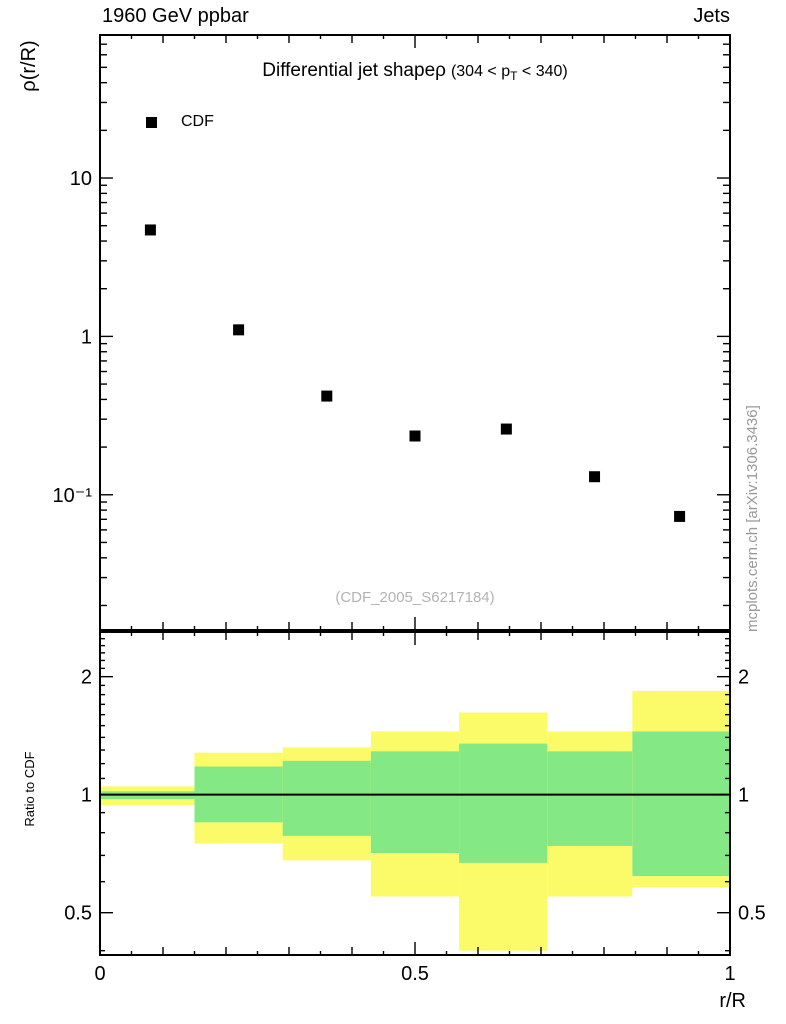 The image size is (786, 1024). Describe the element at coordinates (711, 16) in the screenshot. I see `process-label: Jets` at that location.